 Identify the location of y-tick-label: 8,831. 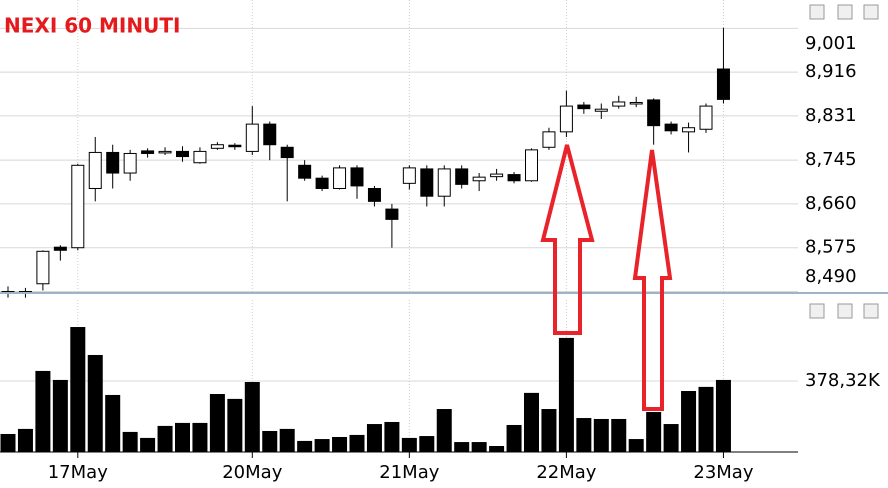
(831, 115).